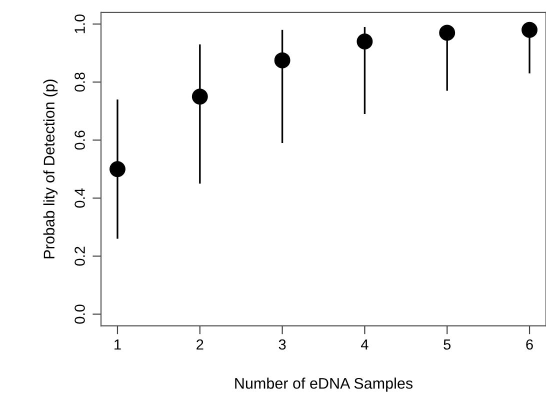 The image size is (546, 415). Describe the element at coordinates (79, 198) in the screenshot. I see `y-tick-label: 0.4` at that location.